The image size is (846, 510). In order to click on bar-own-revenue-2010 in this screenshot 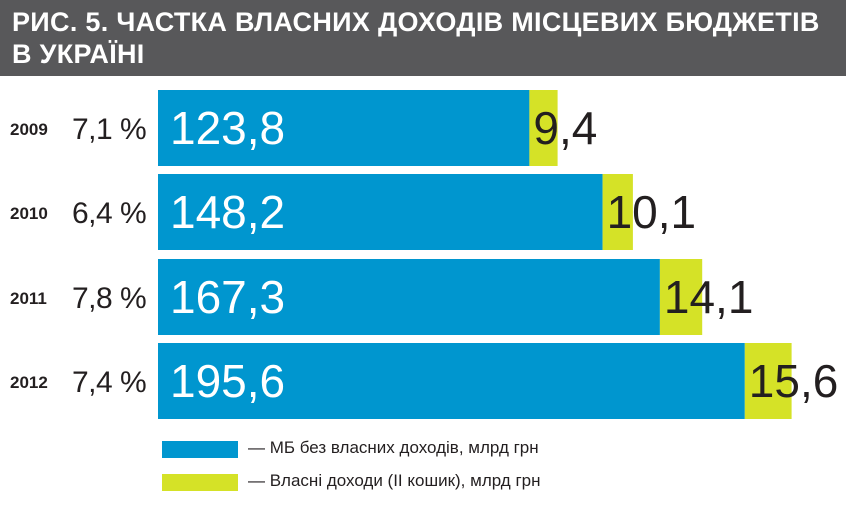, I will do `click(617, 212)`.